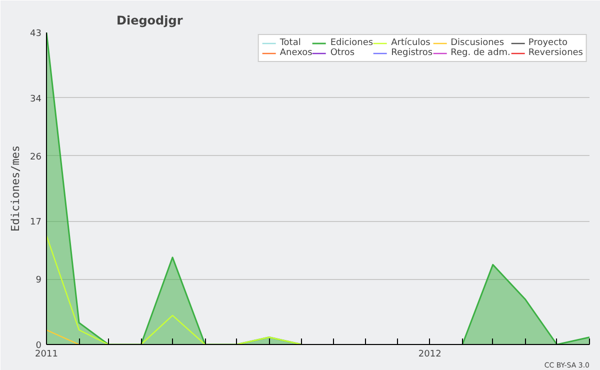 This screenshot has height=370, width=600. I want to click on y-tick-label: 26, so click(36, 157).